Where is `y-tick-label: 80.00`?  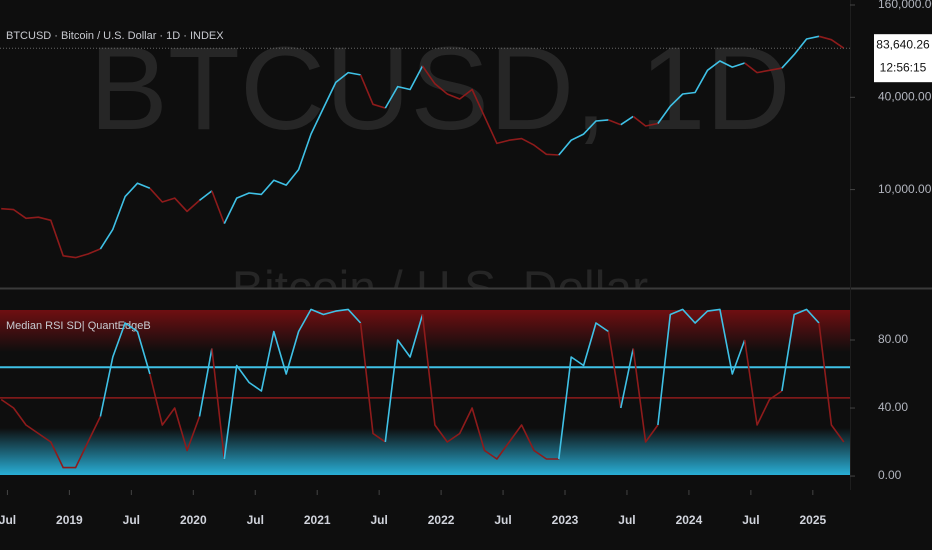
y-tick-label: 80.00 is located at coordinates (893, 339).